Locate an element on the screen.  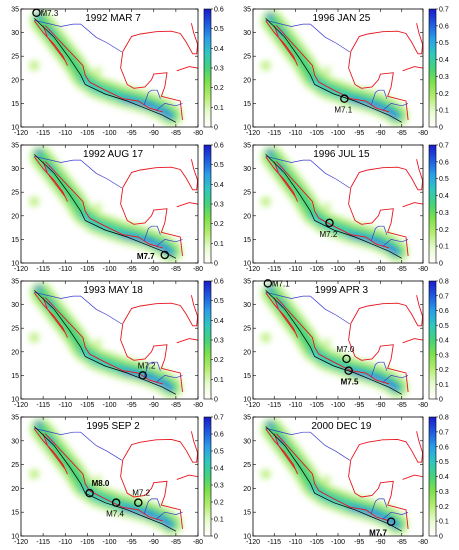
colorbar-tick-label: 0 is located at coordinates (441, 264).